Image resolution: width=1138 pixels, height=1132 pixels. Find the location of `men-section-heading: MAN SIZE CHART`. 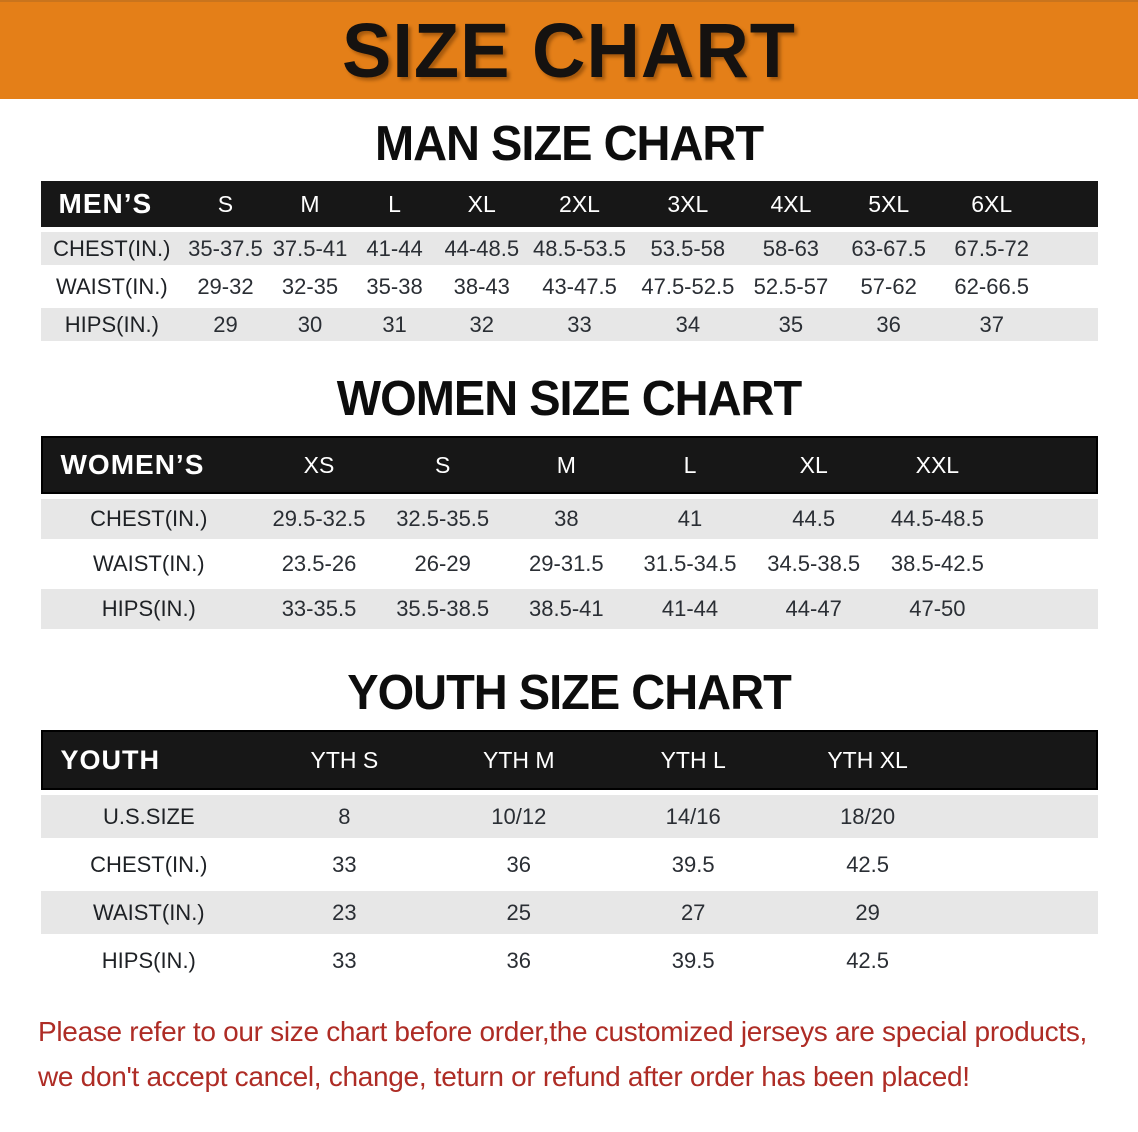

men-section-heading: MAN SIZE CHART is located at coordinates (569, 142).